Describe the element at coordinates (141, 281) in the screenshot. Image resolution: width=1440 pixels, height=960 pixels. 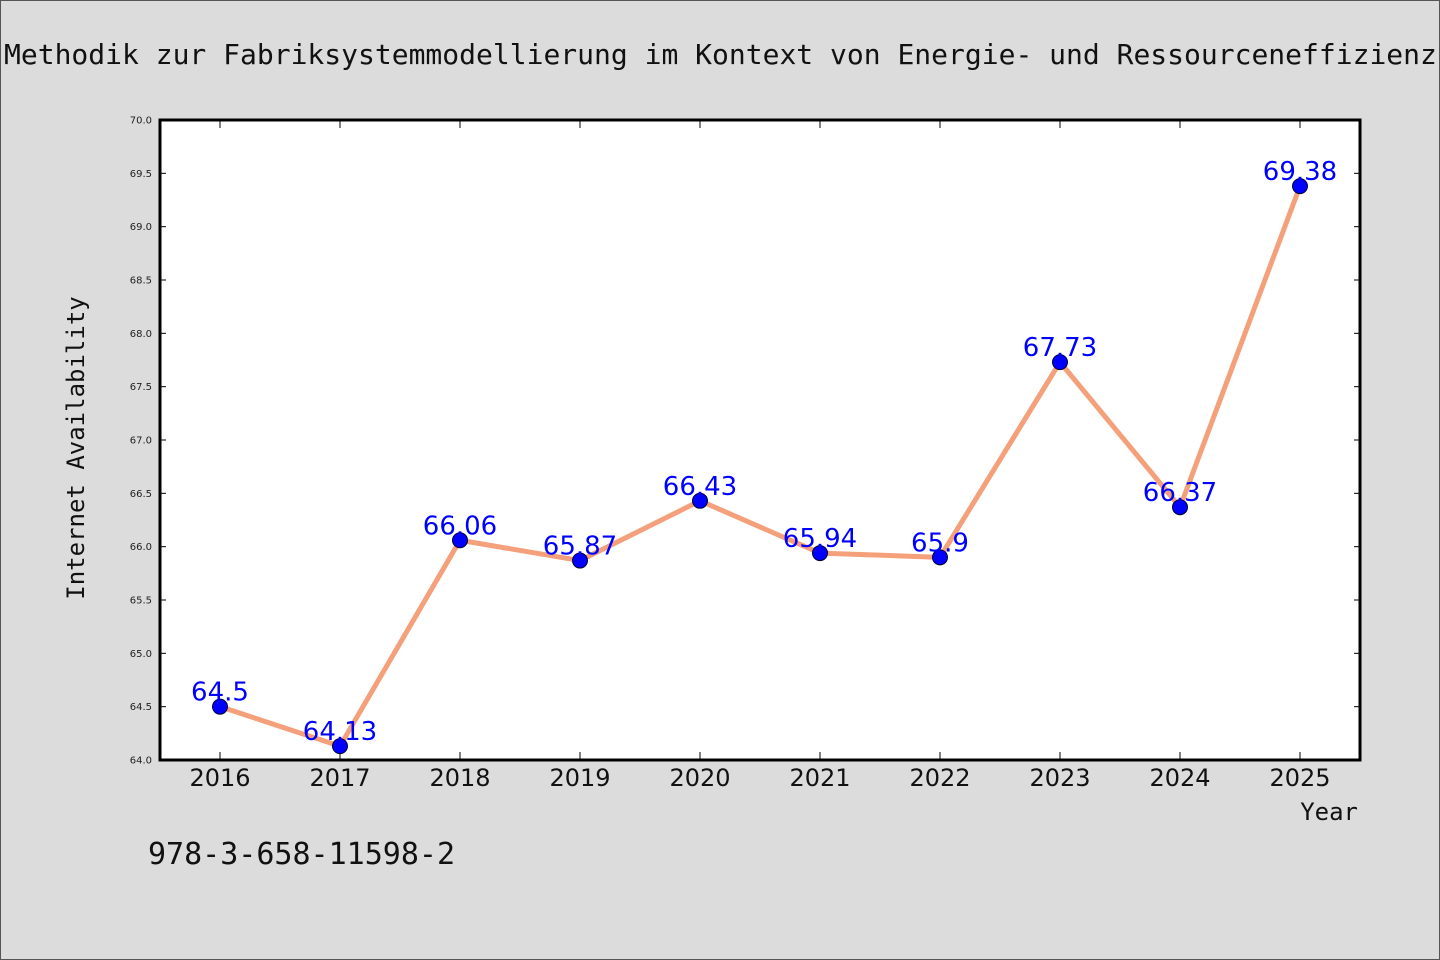
I see `y-tick-label: 68.5` at that location.